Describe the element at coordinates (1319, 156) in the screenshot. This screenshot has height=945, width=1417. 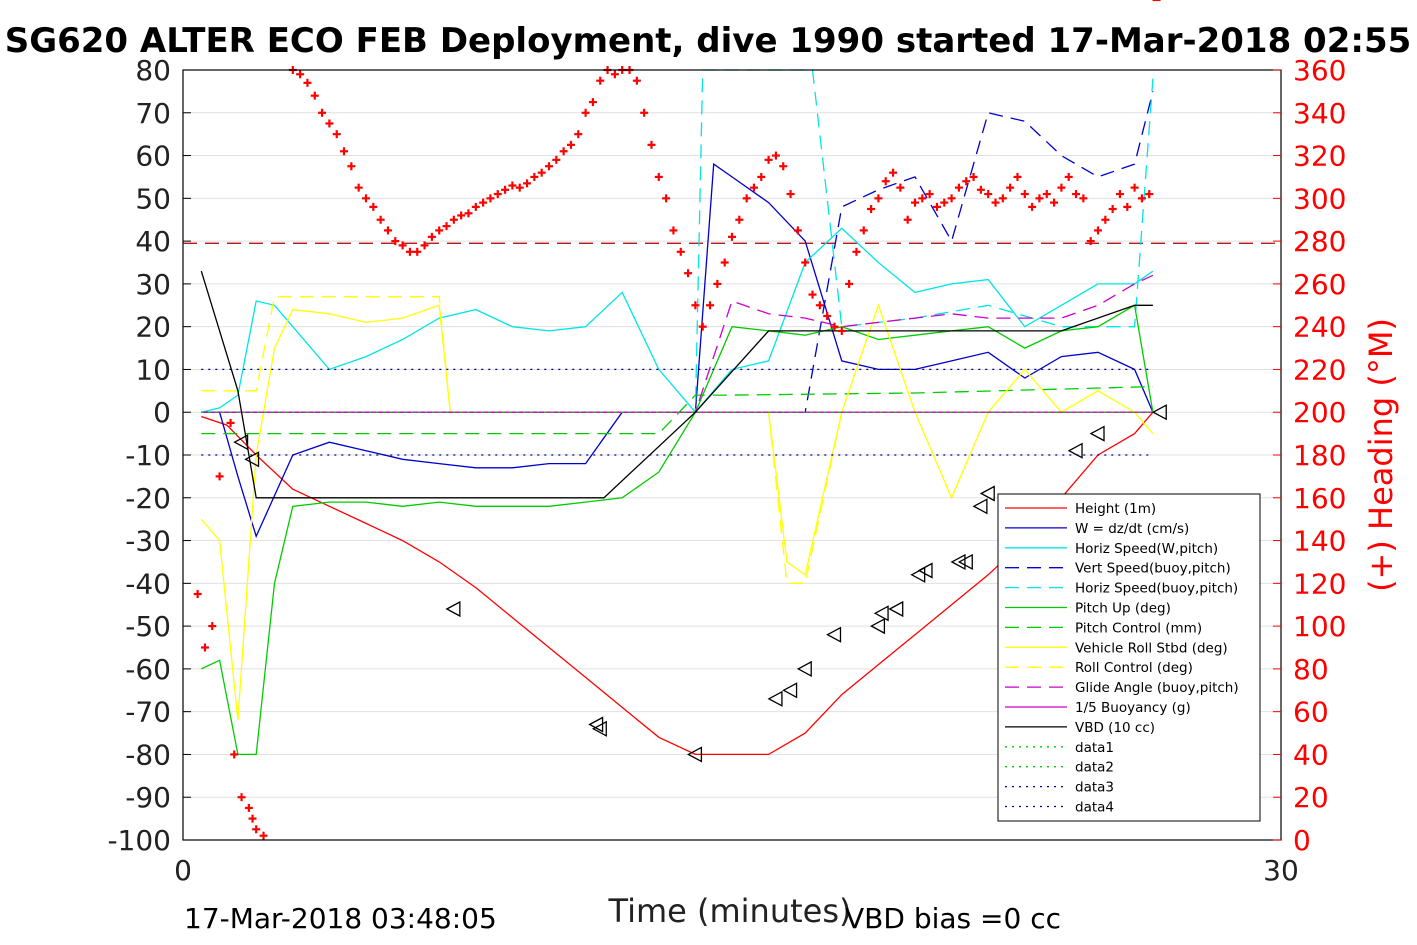
I see `y2-tick-label: 320` at that location.